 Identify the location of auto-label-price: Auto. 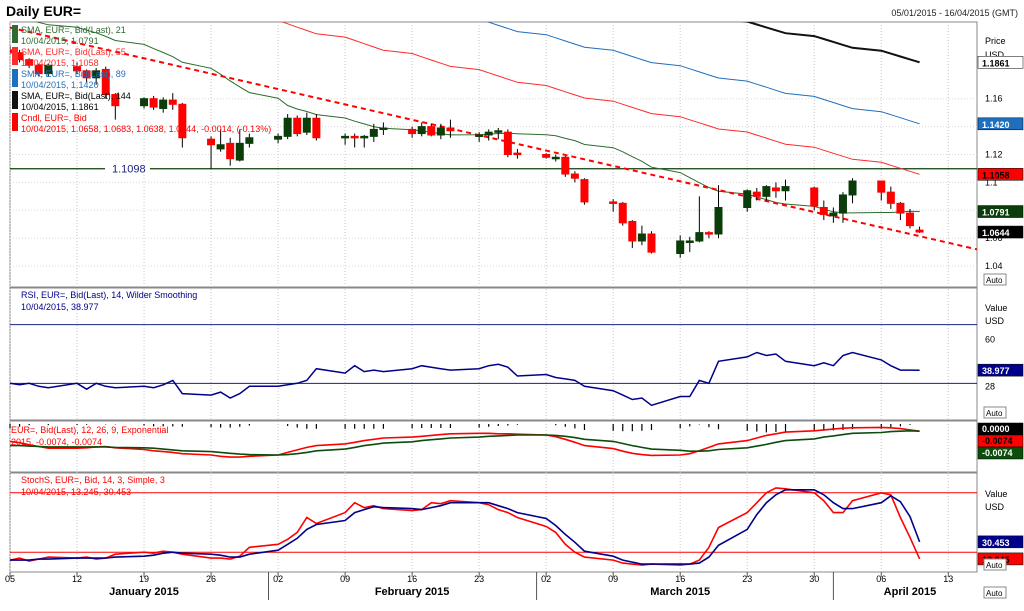
(994, 280).